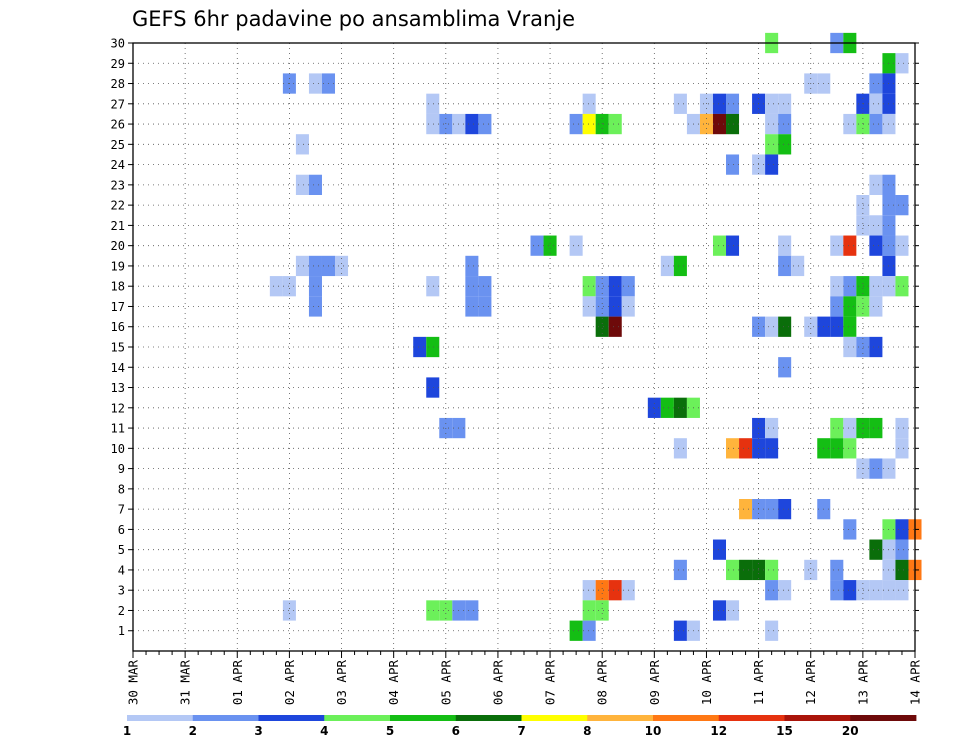 The image size is (960, 742). What do you see at coordinates (185, 683) in the screenshot?
I see `x-tick-label: 31 MAR` at bounding box center [185, 683].